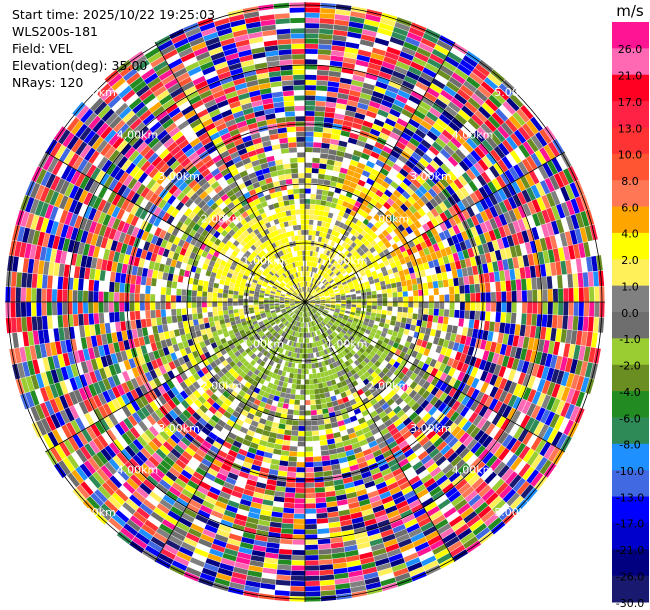 The height and width of the screenshot is (610, 650). What do you see at coordinates (630, 524) in the screenshot?
I see `colorbar-tick-label: -17.0` at bounding box center [630, 524].